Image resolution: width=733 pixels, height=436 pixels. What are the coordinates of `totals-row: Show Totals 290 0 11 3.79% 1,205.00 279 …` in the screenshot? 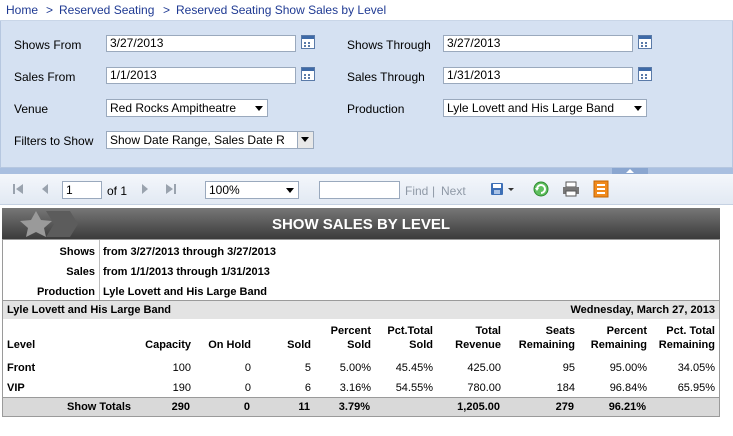 It's located at (361, 407).